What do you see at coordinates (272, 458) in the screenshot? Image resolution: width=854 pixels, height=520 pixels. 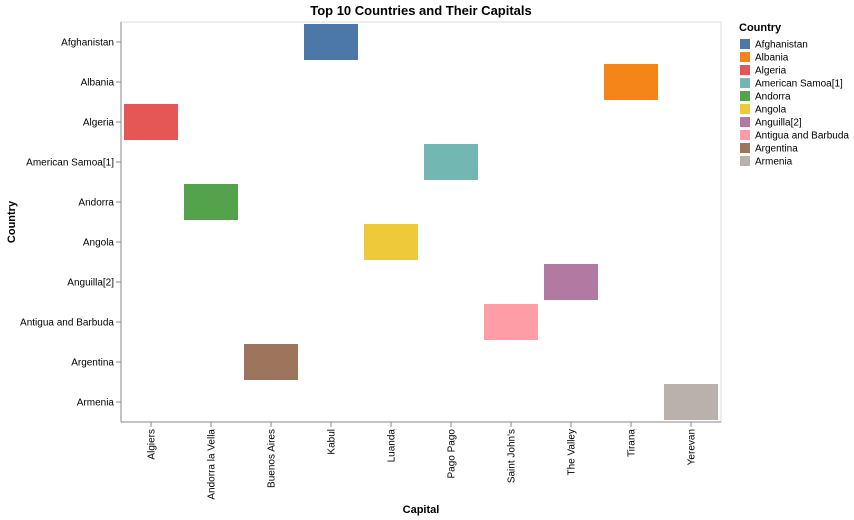 I see `x-tick-label: Buenos Aires` at bounding box center [272, 458].